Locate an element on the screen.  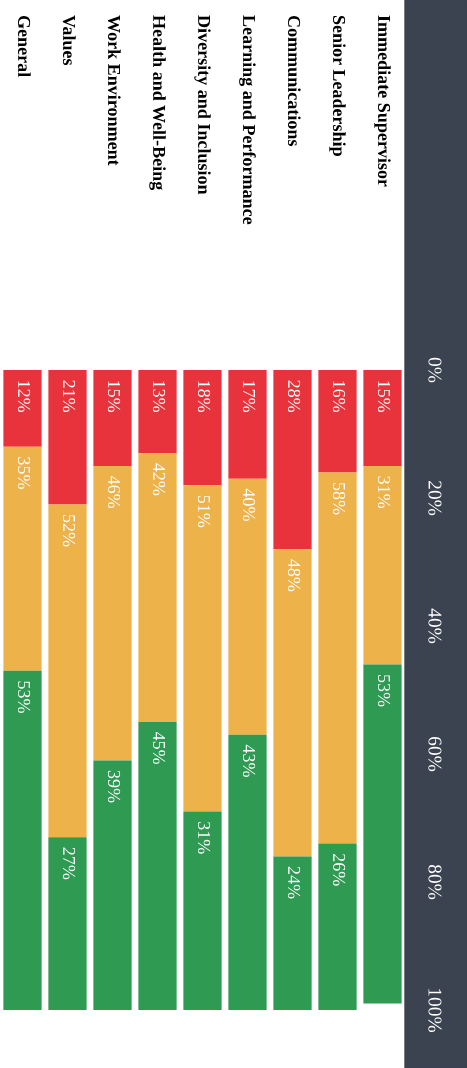
data-label: 45% is located at coordinates (159, 748).